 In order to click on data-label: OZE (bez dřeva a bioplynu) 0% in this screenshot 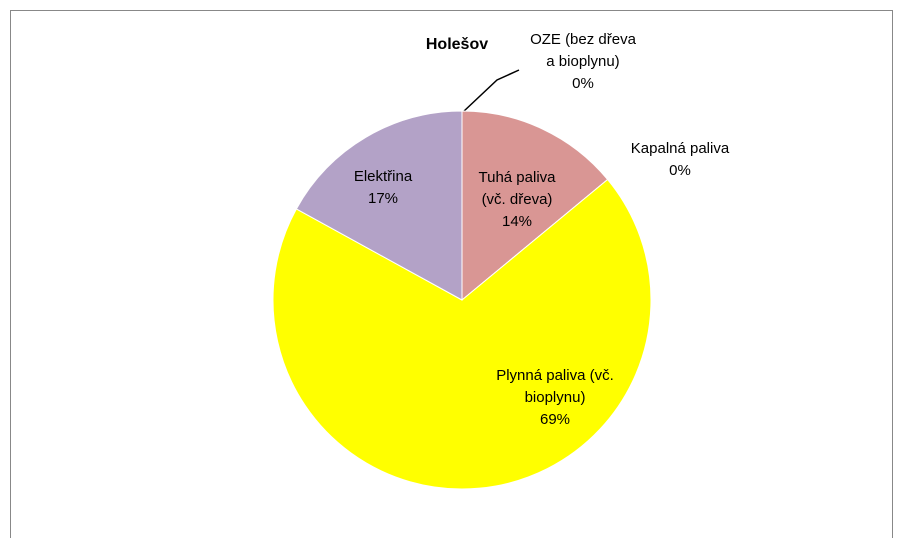, I will do `click(583, 62)`.